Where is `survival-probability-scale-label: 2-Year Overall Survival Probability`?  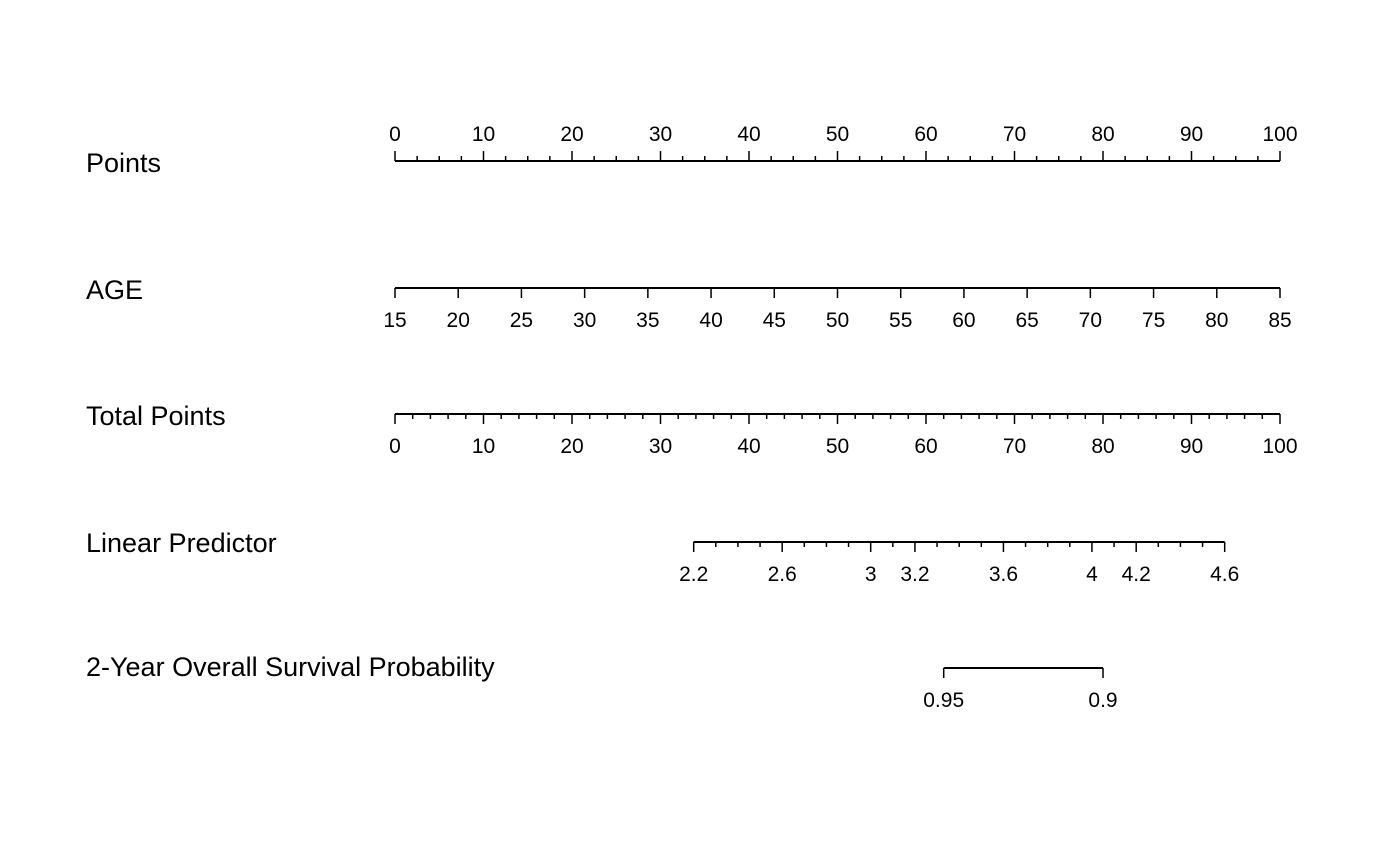
survival-probability-scale-label: 2-Year Overall Survival Probability is located at coordinates (290, 667).